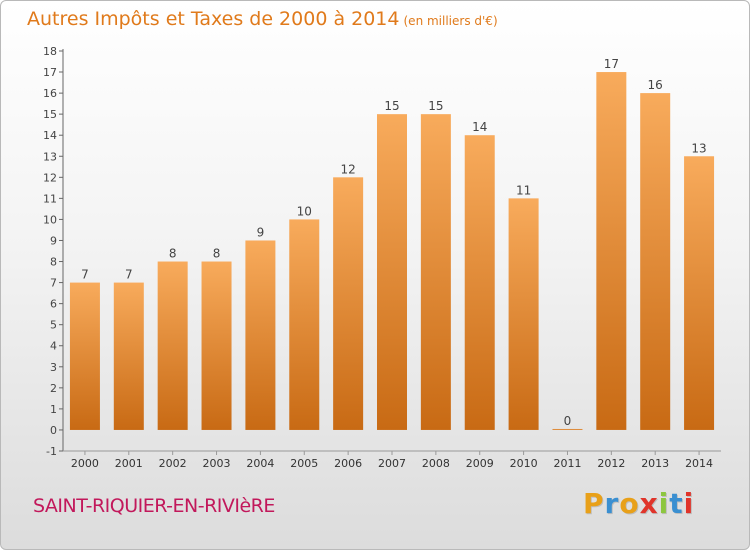 This screenshot has height=550, width=750. I want to click on y-tick-label: 15, so click(50, 114).